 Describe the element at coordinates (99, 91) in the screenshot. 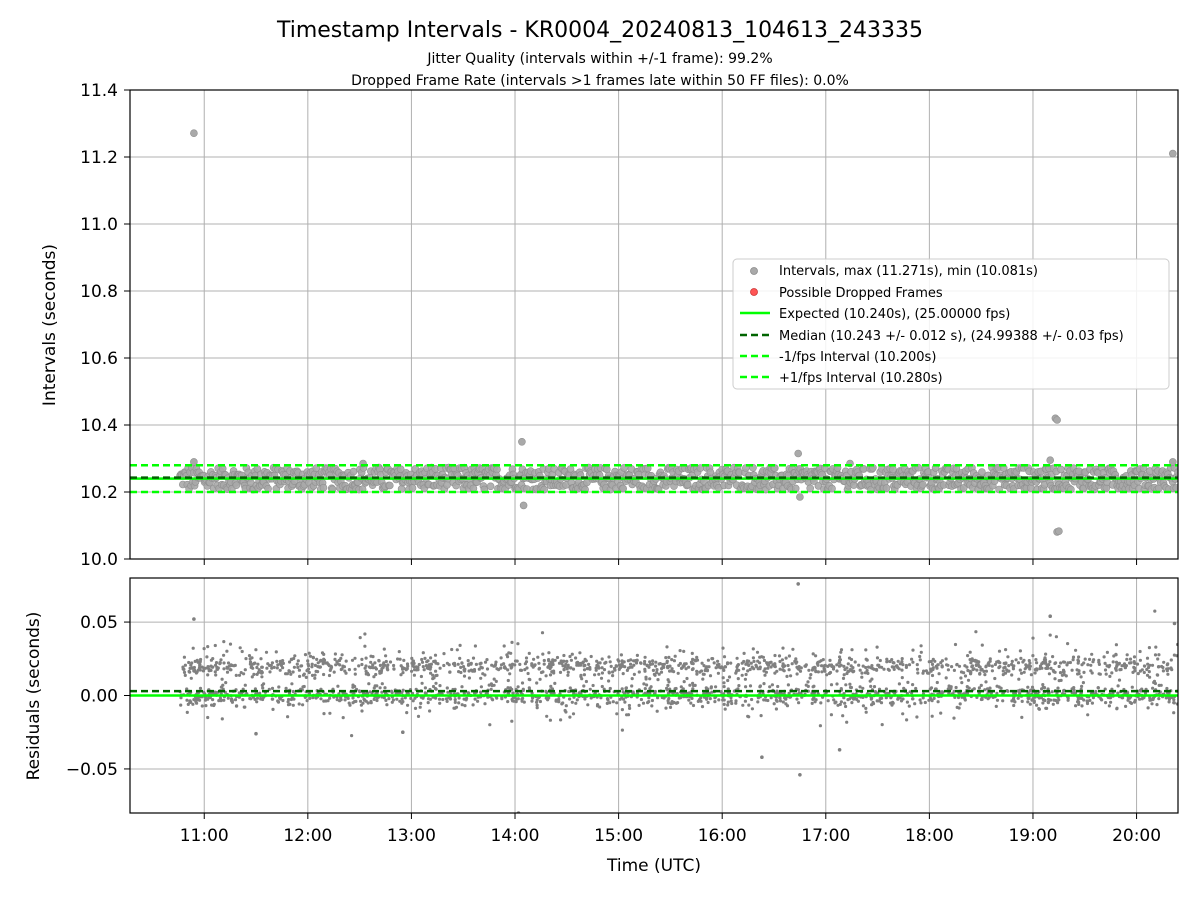

I see `intervals-y-tick-label: 11.4` at that location.